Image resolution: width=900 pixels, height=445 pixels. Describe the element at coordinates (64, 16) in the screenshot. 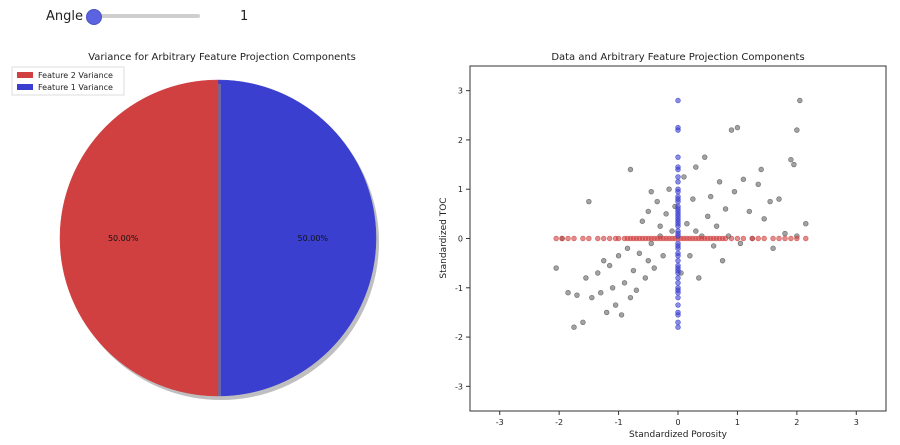

I see `angle-slider-label: Angle` at that location.